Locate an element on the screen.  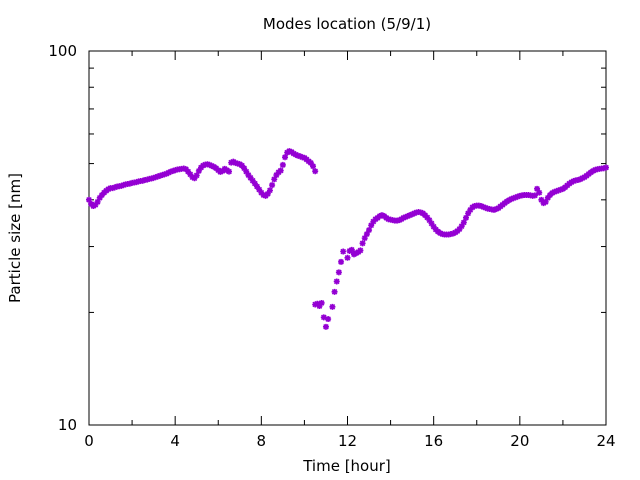
y-axis-label: Particle size [nm] is located at coordinates (15, 238).